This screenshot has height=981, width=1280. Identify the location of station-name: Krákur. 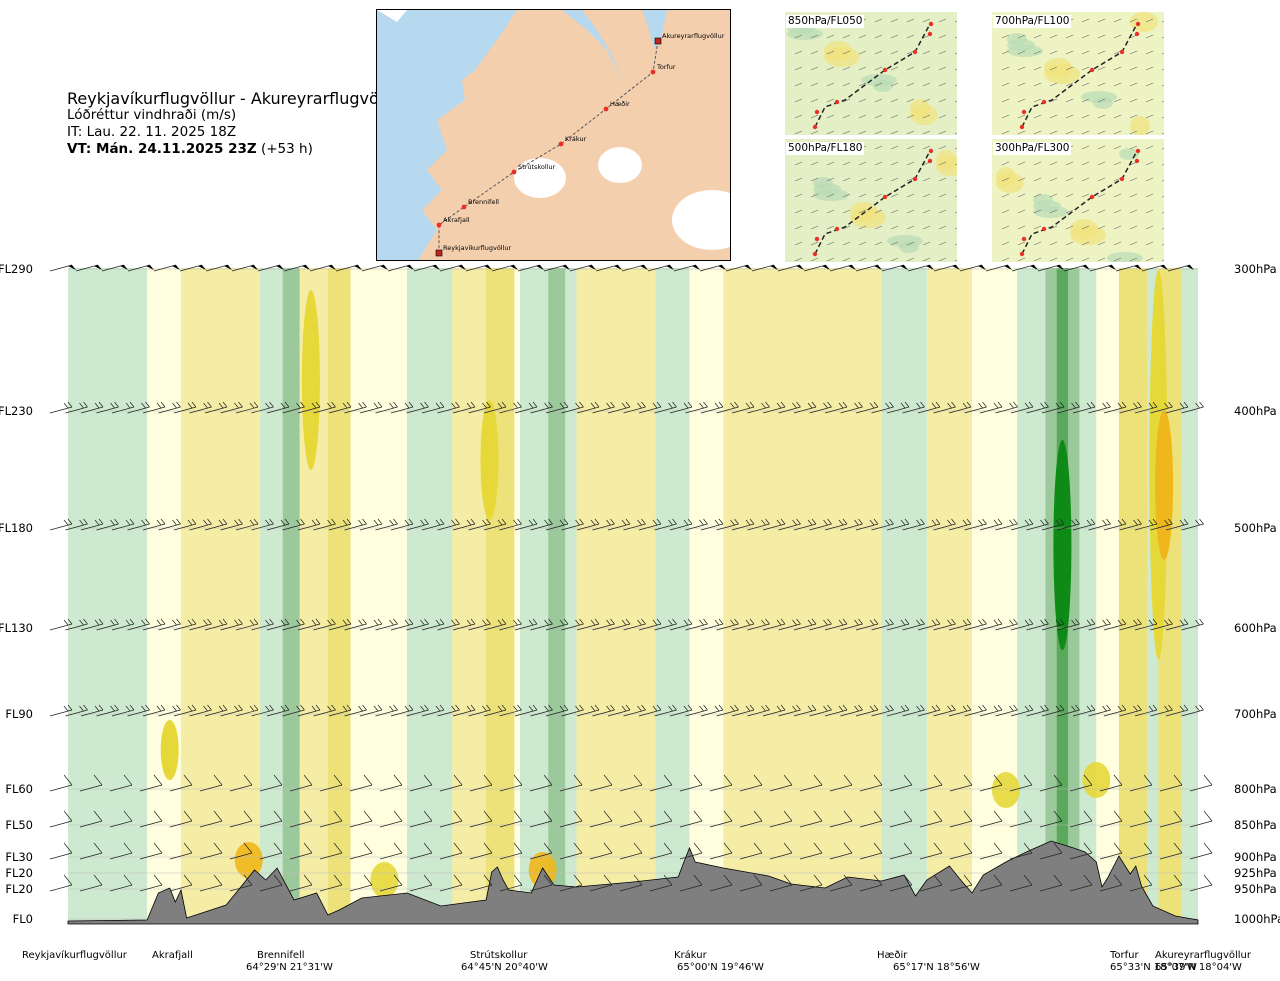
(690, 955).